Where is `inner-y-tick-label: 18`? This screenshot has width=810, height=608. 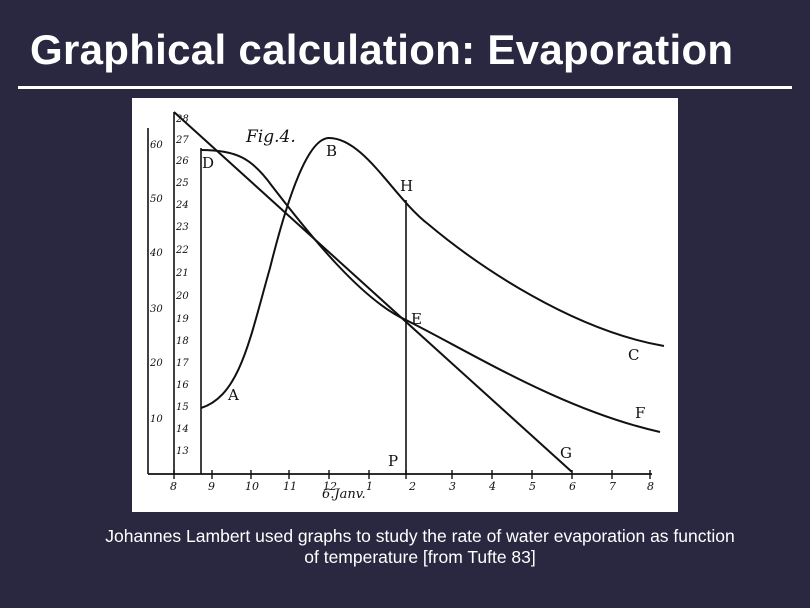
inner-y-tick-label: 18 is located at coordinates (182, 341).